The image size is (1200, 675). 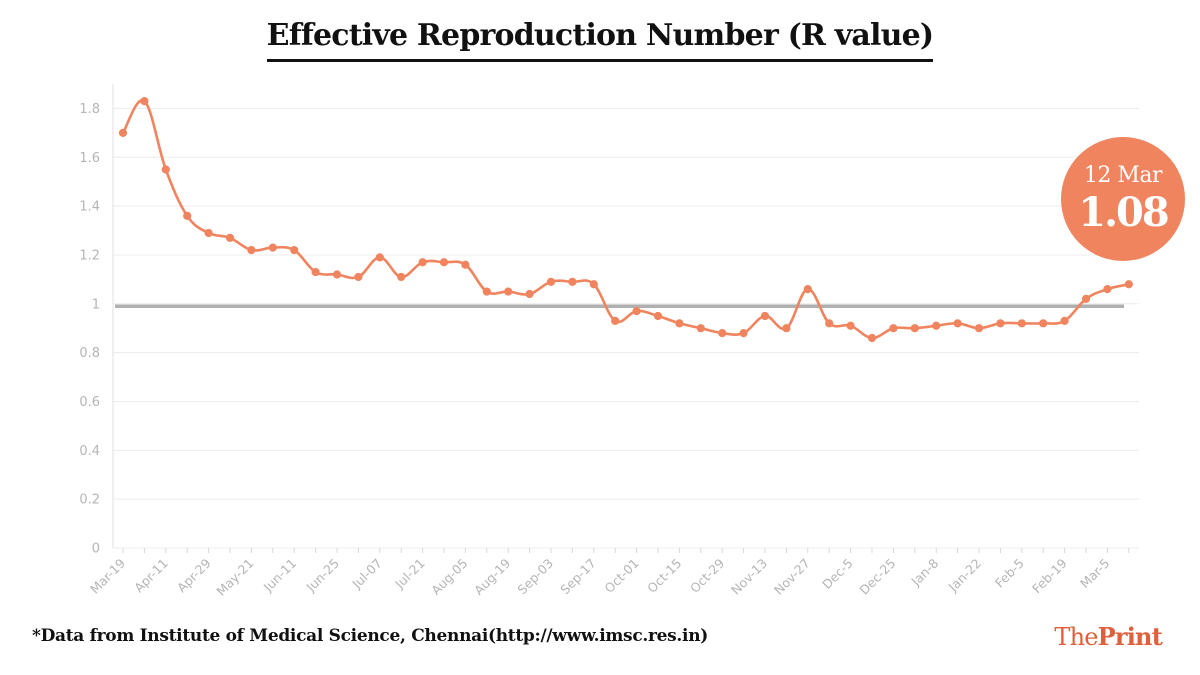 I want to click on x-tick-label: May-21, so click(x=234, y=577).